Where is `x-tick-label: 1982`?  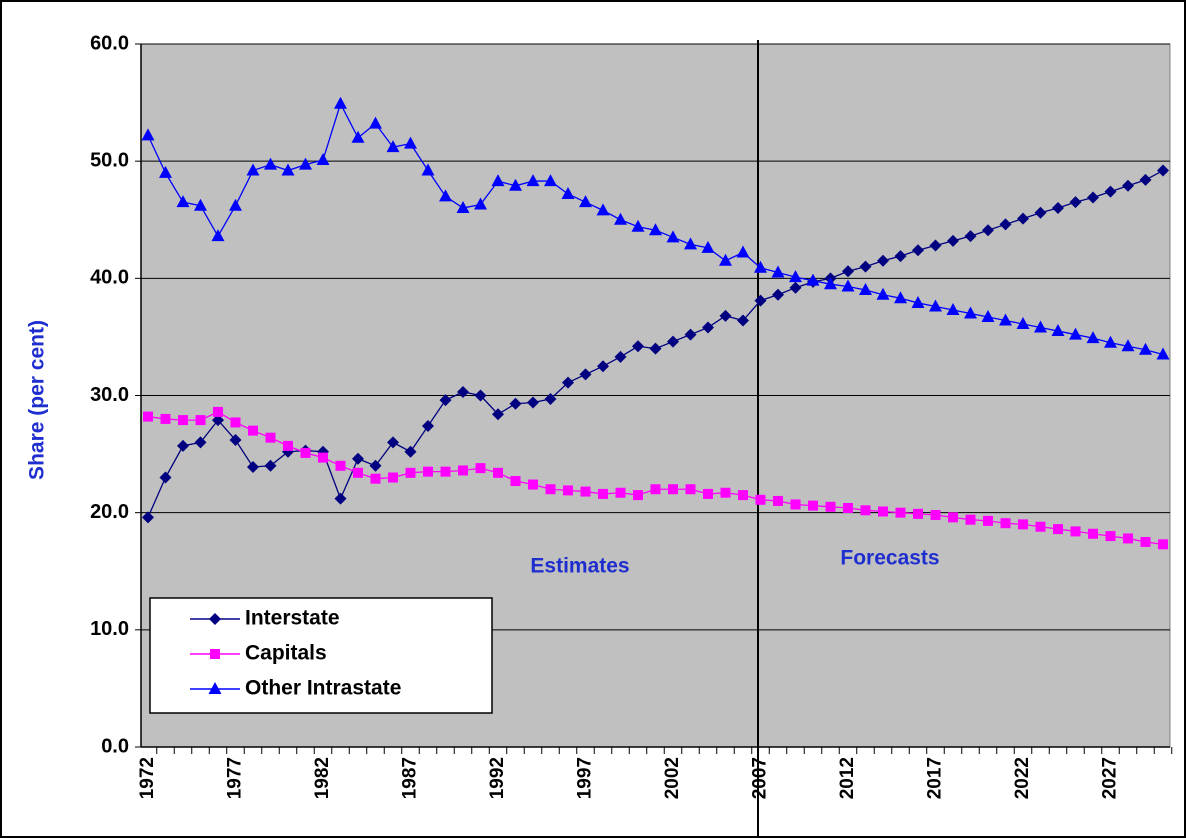 x-tick-label: 1982 is located at coordinates (322, 778).